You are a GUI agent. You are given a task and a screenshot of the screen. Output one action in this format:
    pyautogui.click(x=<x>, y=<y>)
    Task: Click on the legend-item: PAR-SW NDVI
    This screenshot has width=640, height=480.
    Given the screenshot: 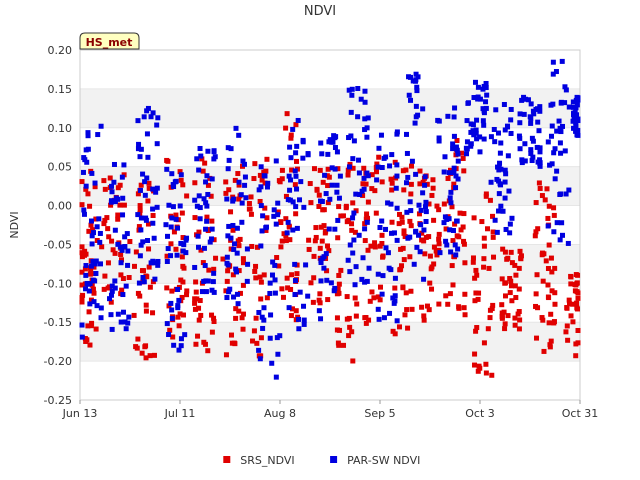 What is the action you would take?
    pyautogui.click(x=375, y=460)
    